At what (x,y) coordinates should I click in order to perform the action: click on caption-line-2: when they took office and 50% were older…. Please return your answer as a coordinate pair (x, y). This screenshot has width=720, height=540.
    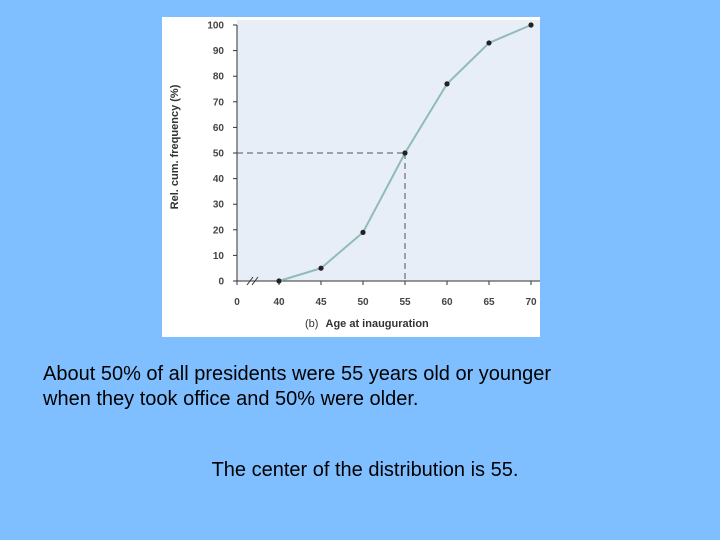
    Looking at the image, I should click on (231, 399).